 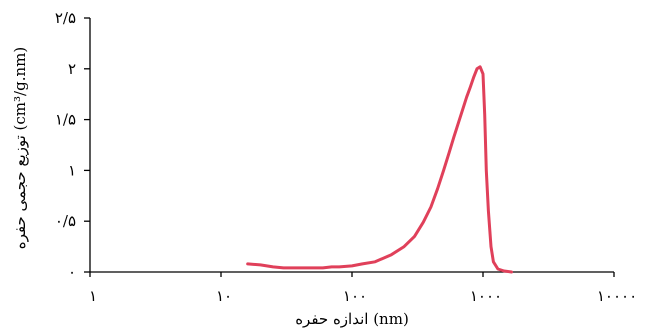 What do you see at coordinates (65, 18) in the screenshot?
I see `y-tick-label: ۲/۵` at bounding box center [65, 18].